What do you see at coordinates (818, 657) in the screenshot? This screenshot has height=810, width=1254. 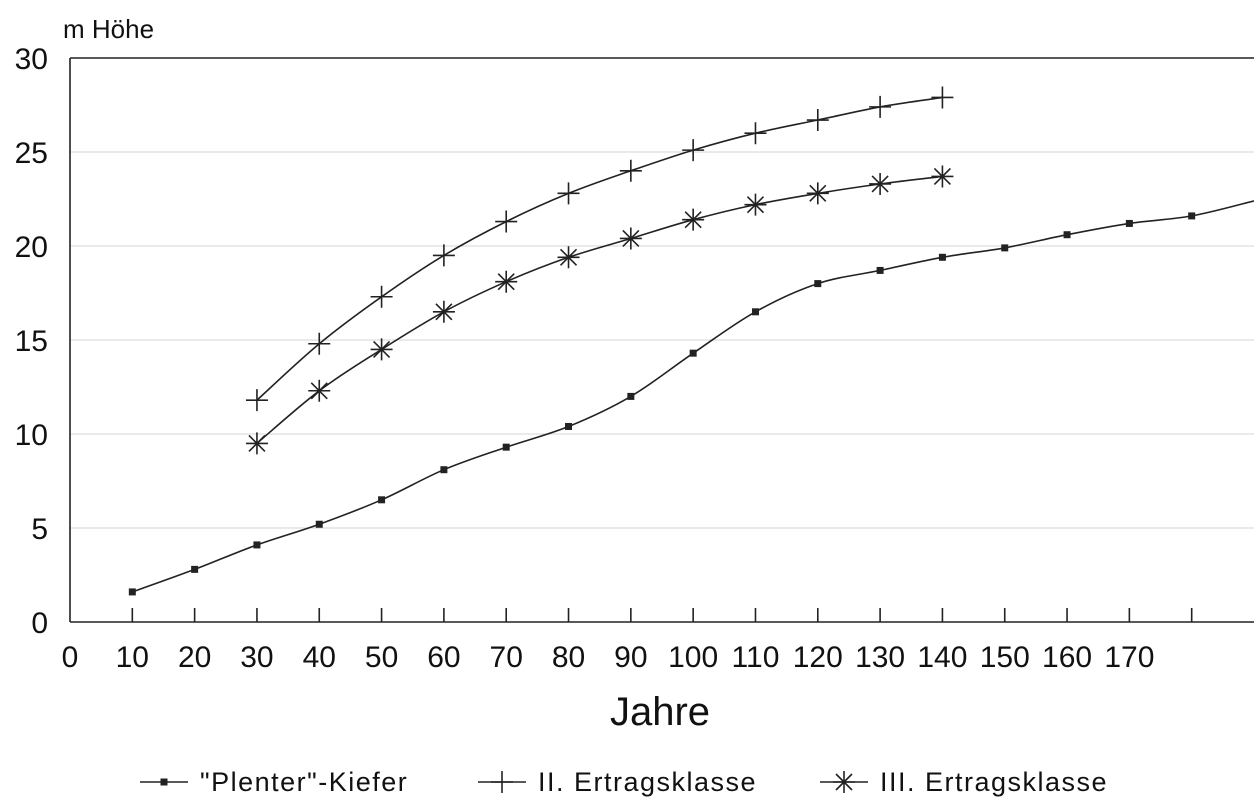 I see `x-tick-label-120: 120` at bounding box center [818, 657].